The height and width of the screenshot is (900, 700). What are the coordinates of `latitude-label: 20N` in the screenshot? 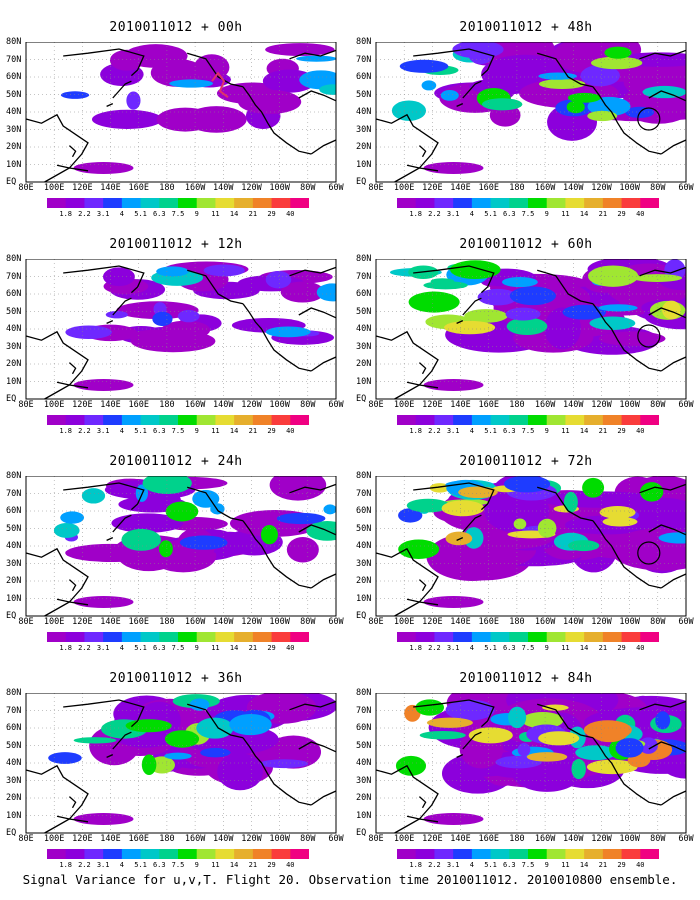 It's located at (364, 798).